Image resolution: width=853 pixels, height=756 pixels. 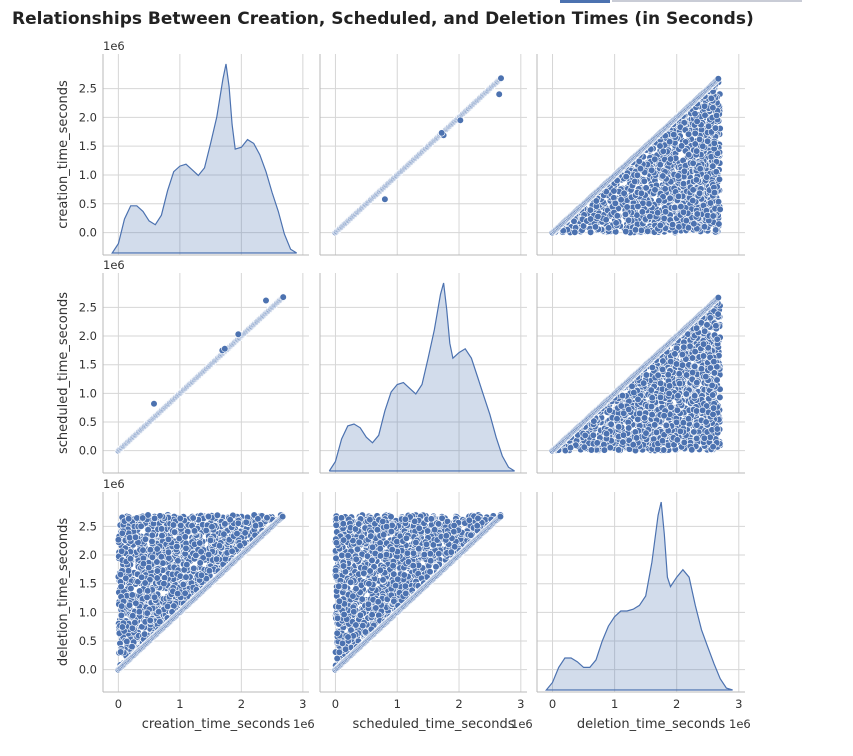 I want to click on top-decoration-bar, so click(x=585, y=1).